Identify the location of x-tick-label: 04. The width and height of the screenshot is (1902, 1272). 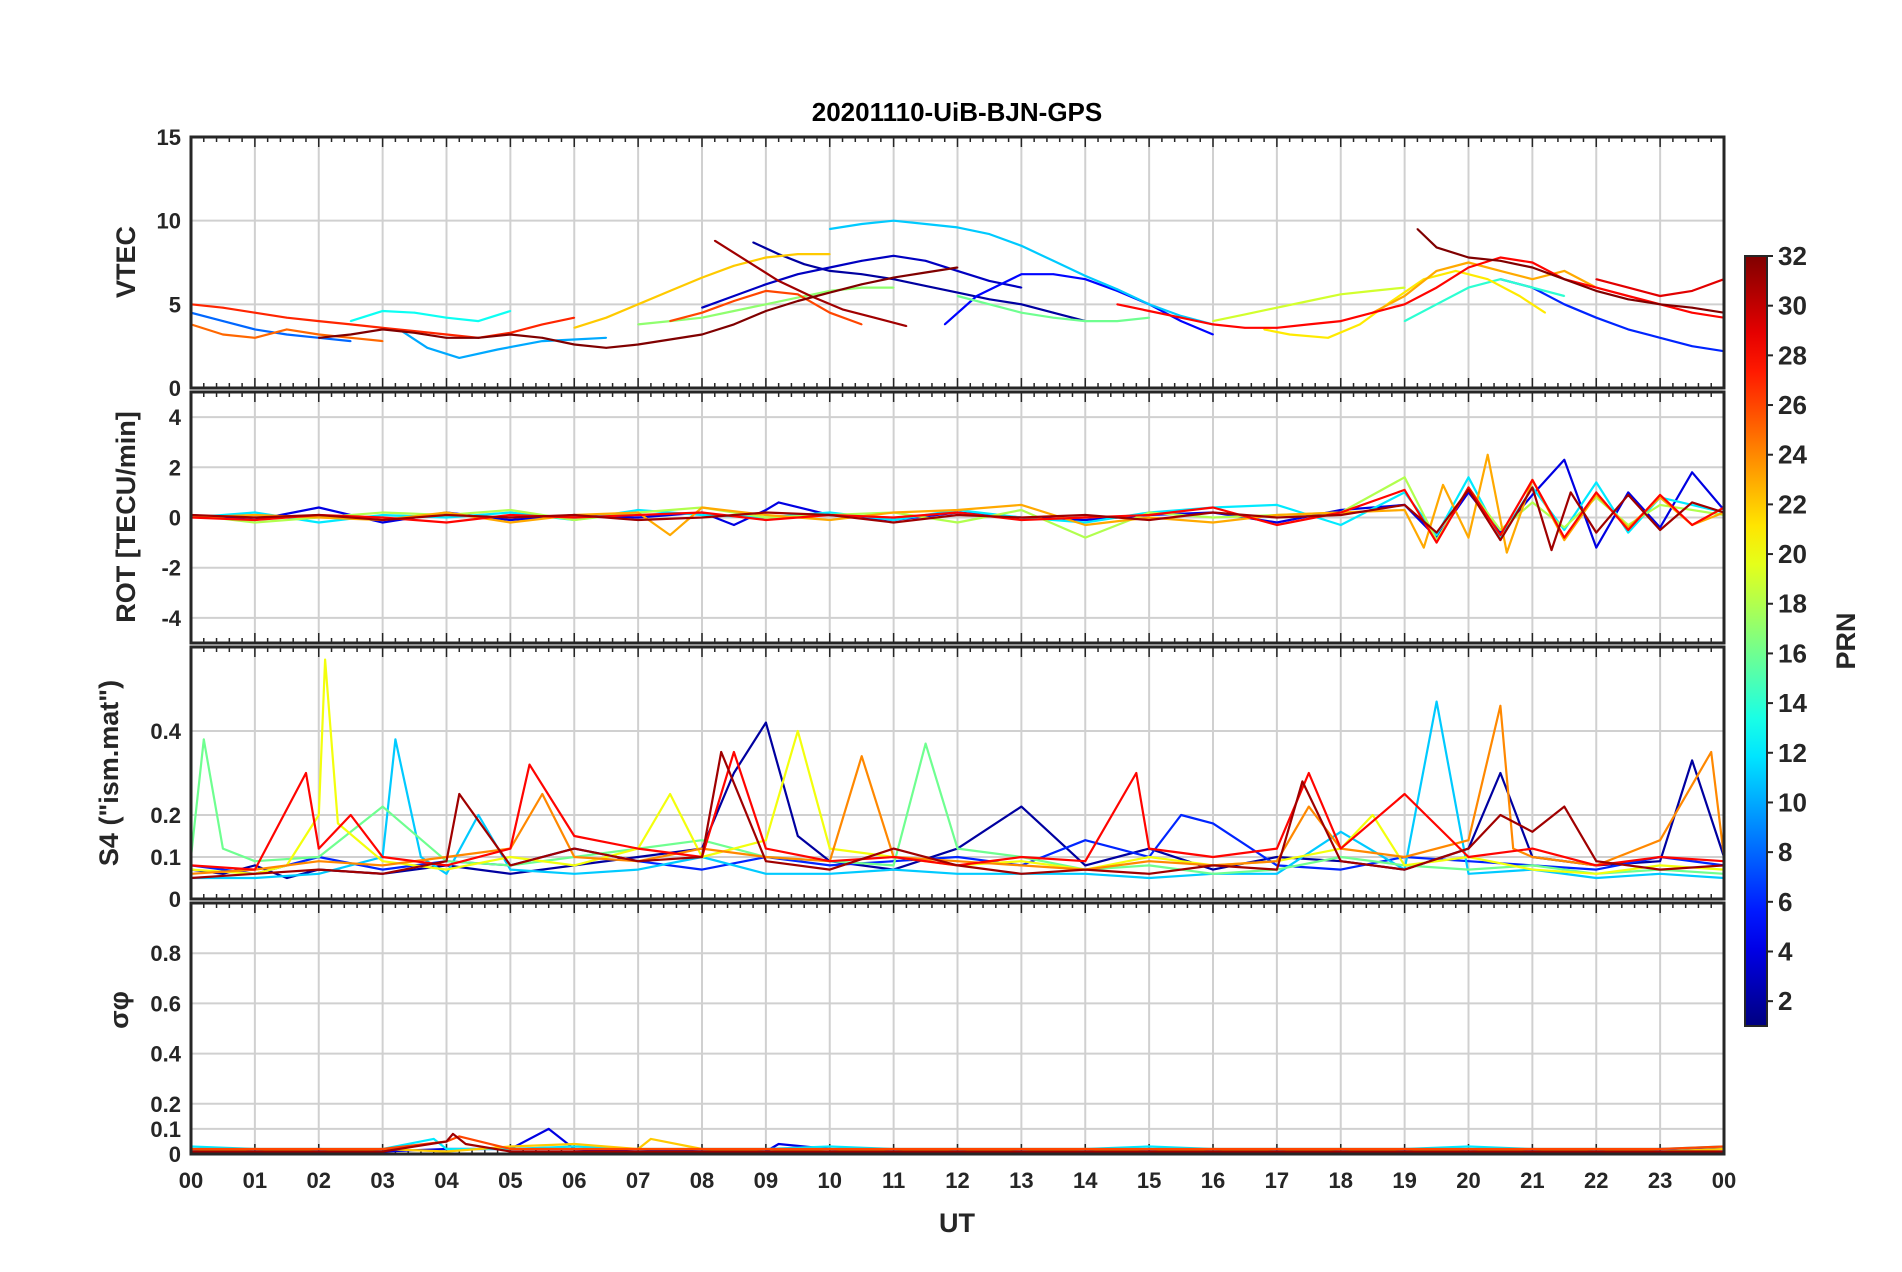
(446, 1180).